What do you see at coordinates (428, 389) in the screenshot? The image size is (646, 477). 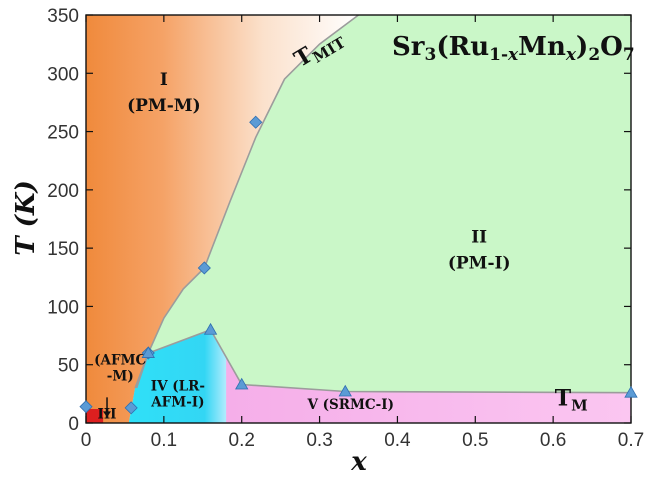 I see `region-v-area` at bounding box center [428, 389].